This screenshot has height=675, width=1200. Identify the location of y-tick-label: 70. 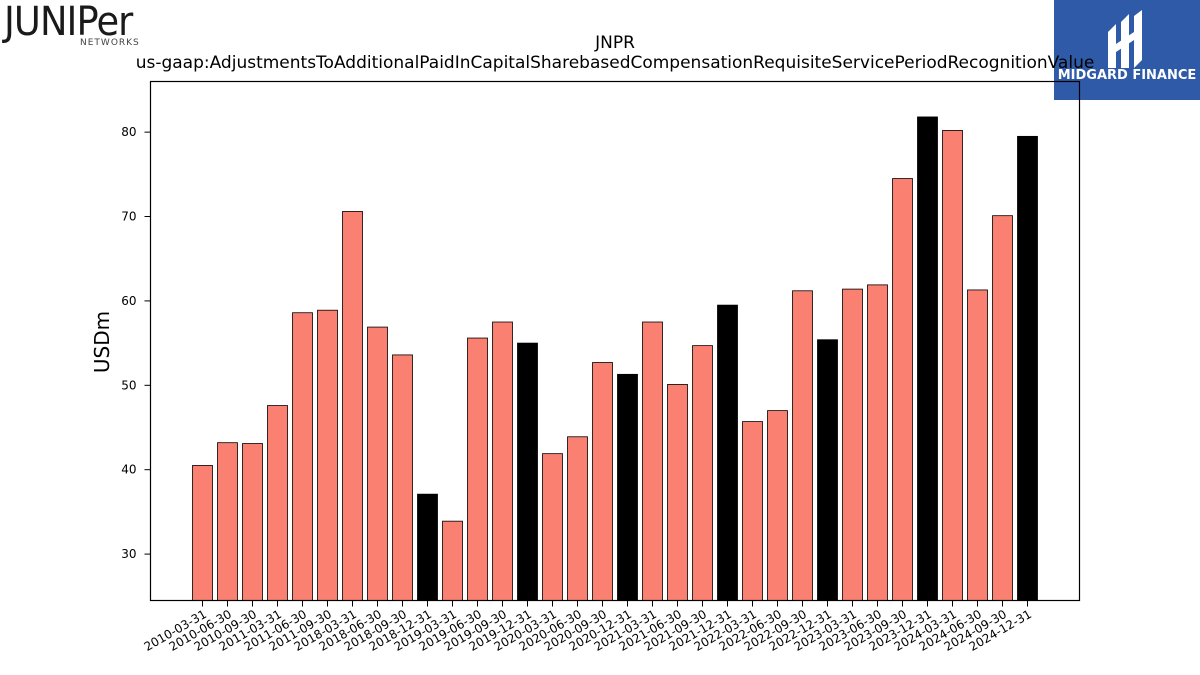
(128, 217).